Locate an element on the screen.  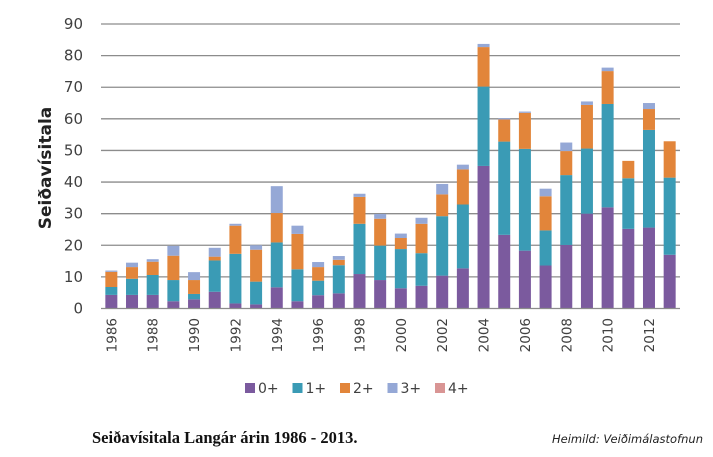
bar-segment-1plus-2012 is located at coordinates (648, 178).